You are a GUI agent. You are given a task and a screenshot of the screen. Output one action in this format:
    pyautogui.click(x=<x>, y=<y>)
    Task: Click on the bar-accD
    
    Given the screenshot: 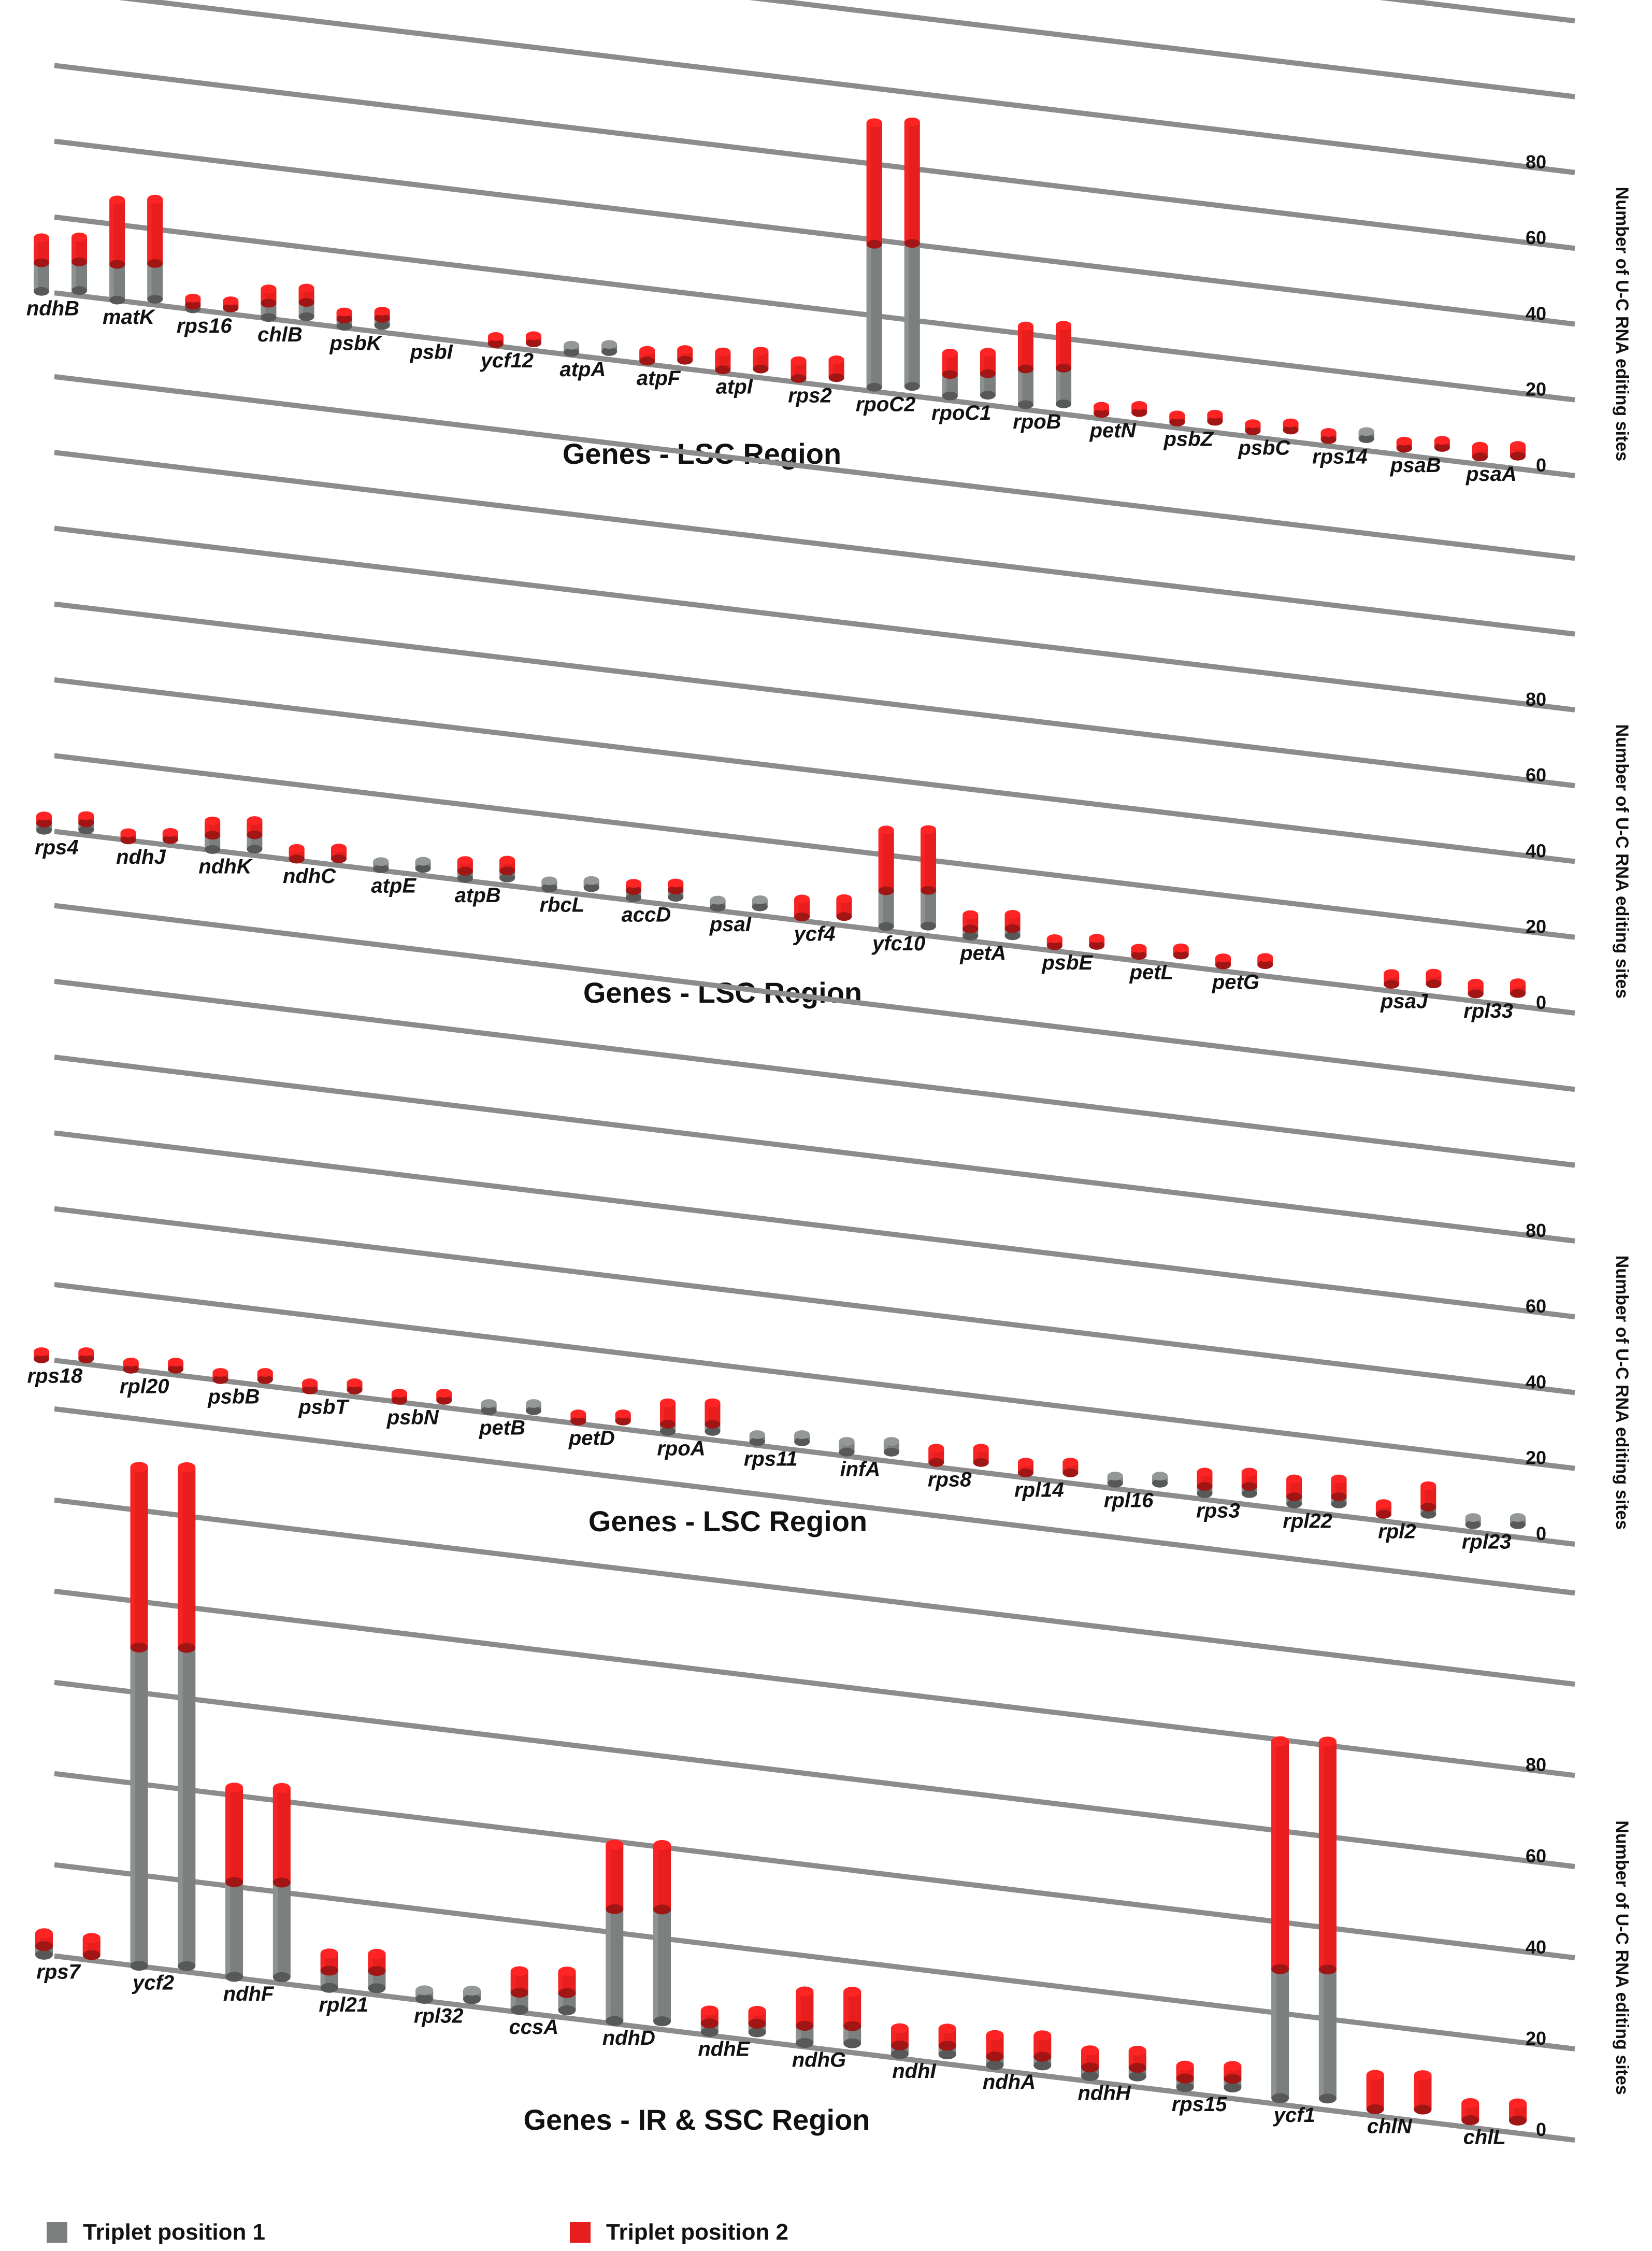 What is the action you would take?
    pyautogui.click(x=634, y=890)
    